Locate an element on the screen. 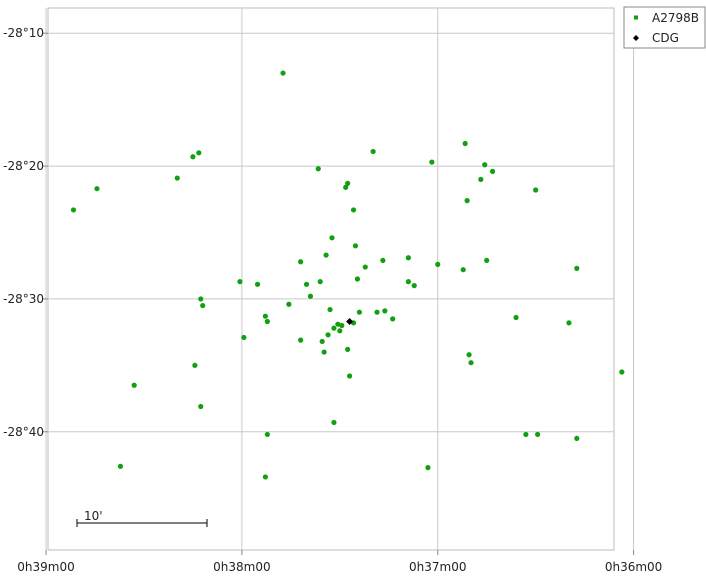 The image size is (706, 576). legend: A2798B CDG is located at coordinates (664, 27).